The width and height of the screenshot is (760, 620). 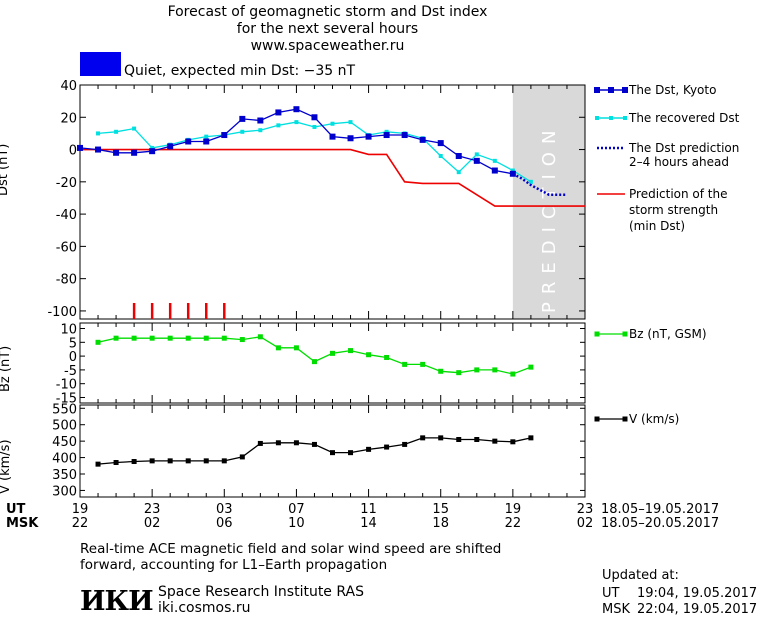 I want to click on bz-axis-title: Bz (nT), so click(x=6, y=368).